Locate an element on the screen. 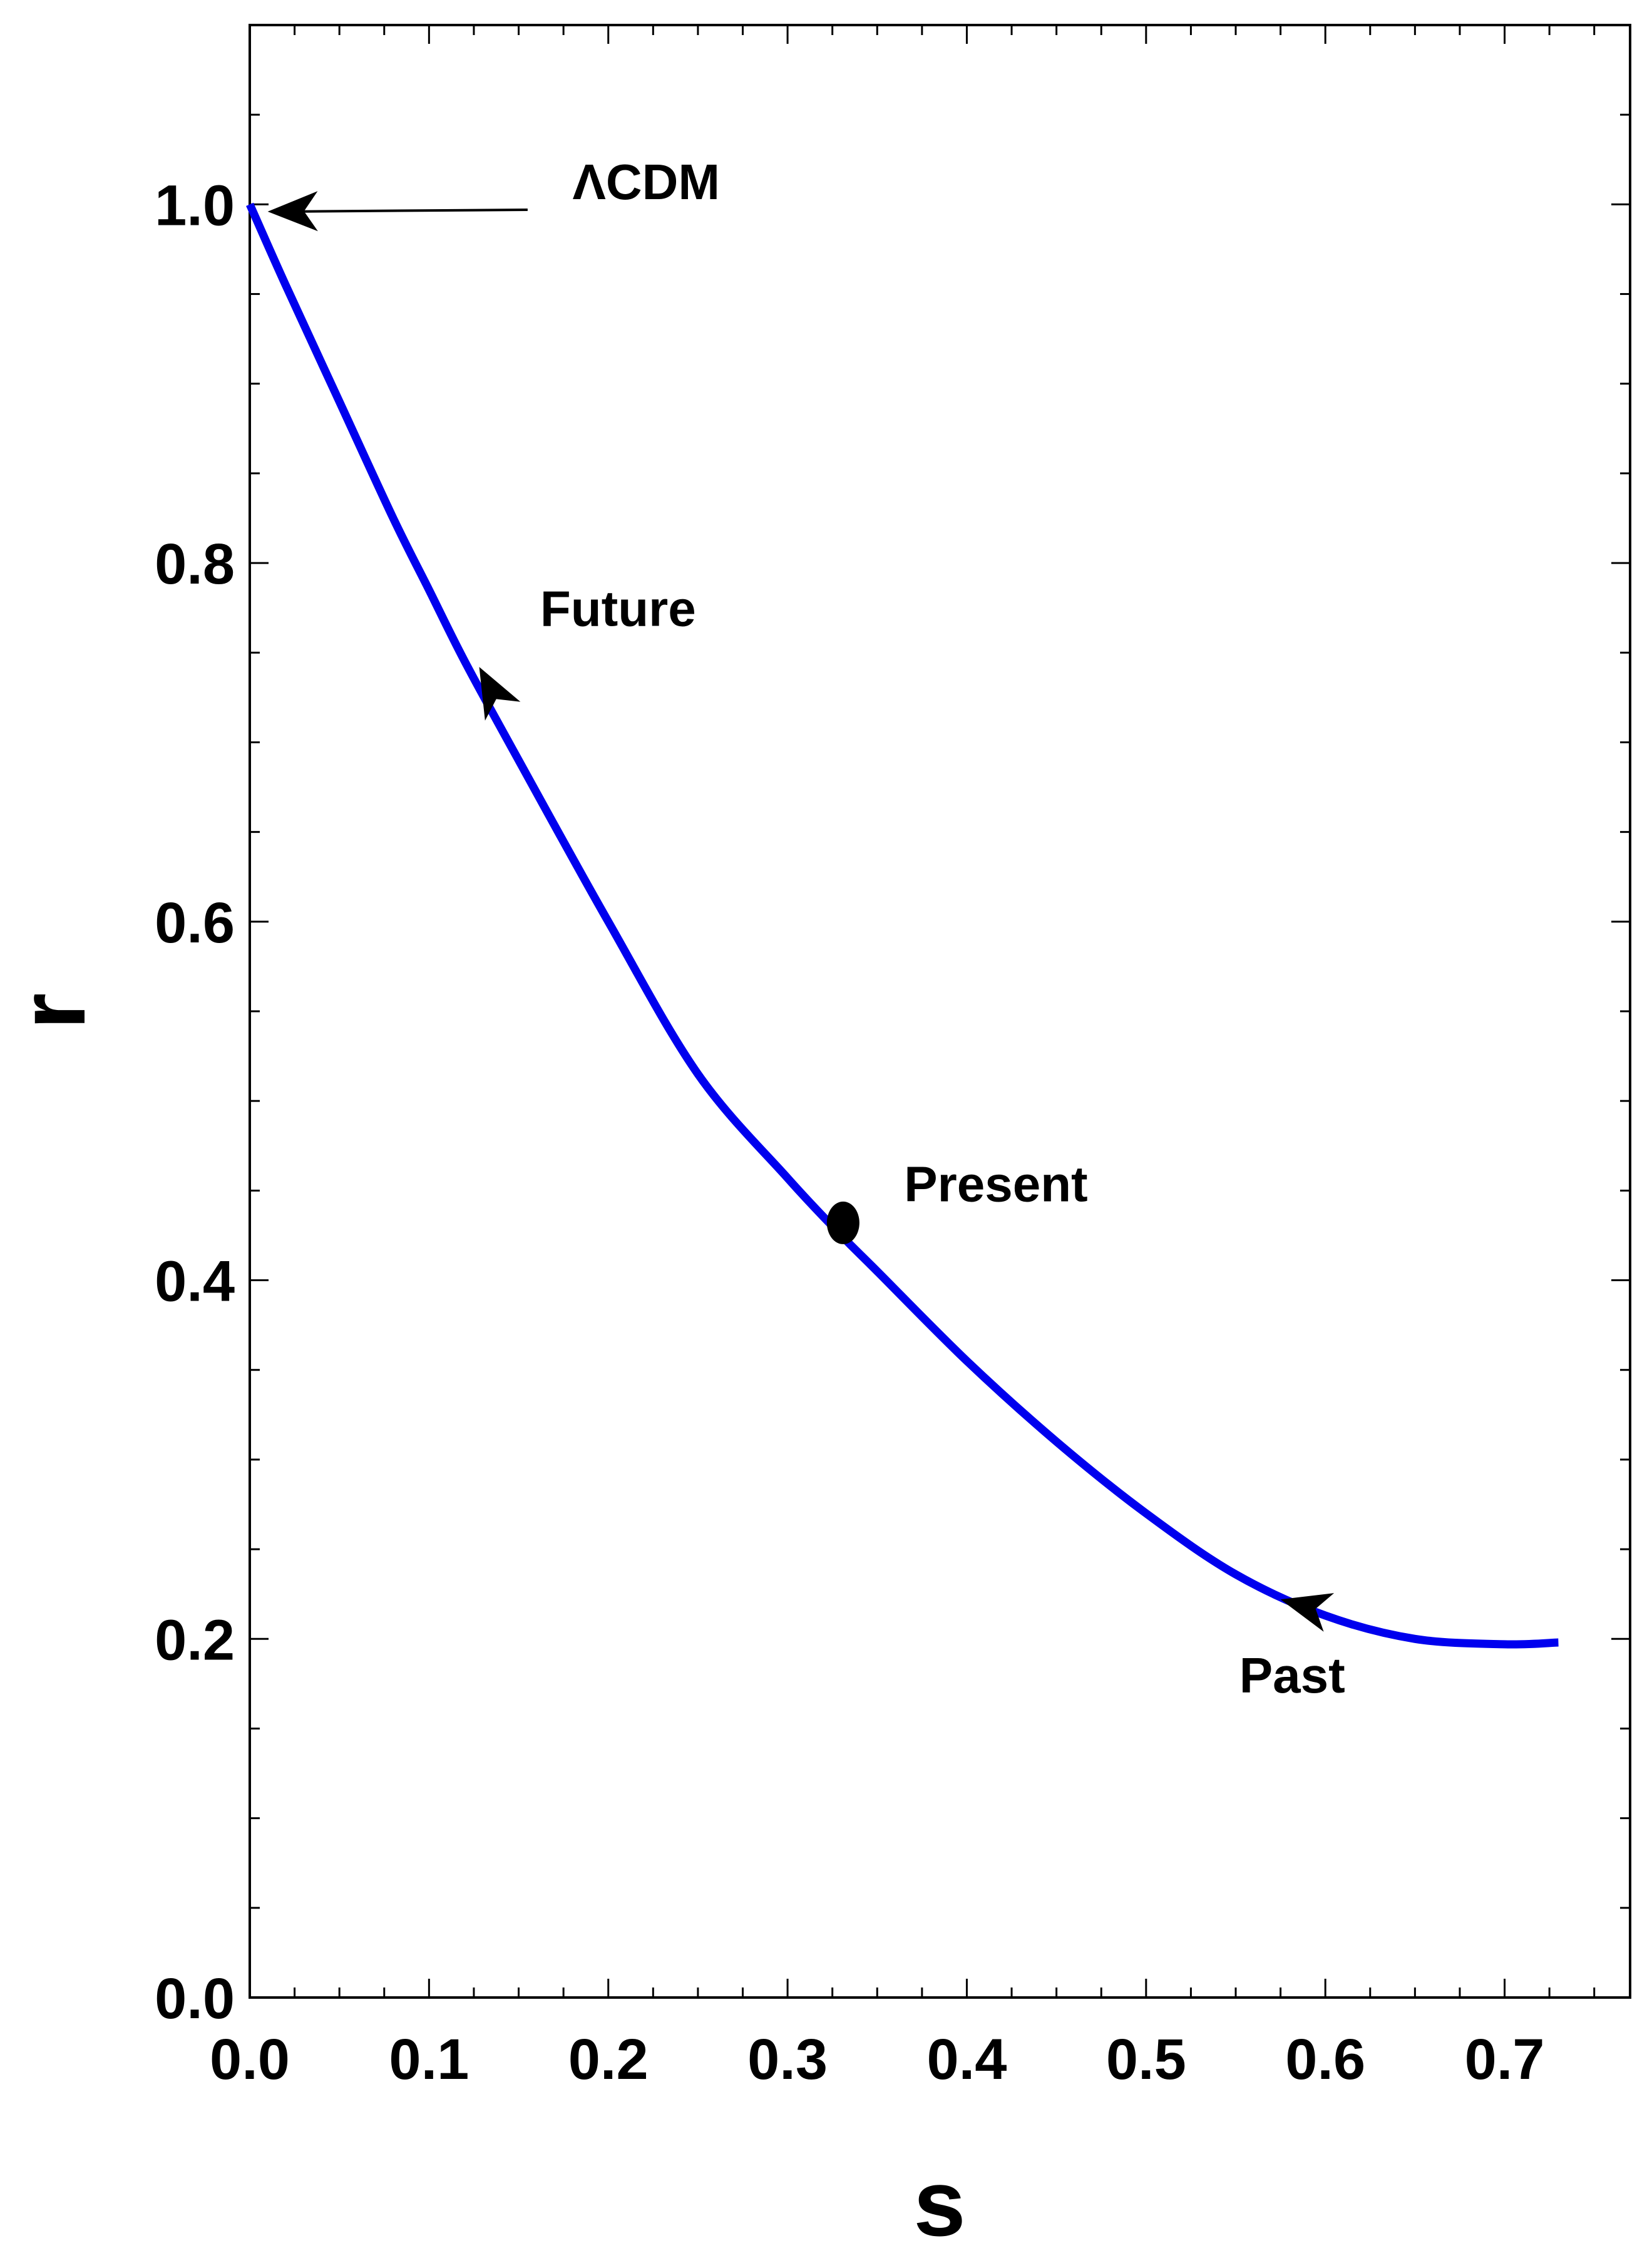 The width and height of the screenshot is (1652, 2253). annotation-arrow-head is located at coordinates (292, 211).